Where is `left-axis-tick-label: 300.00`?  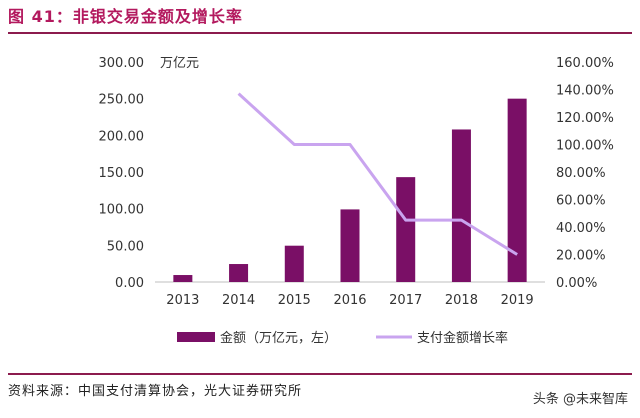
left-axis-tick-label: 300.00 is located at coordinates (122, 63).